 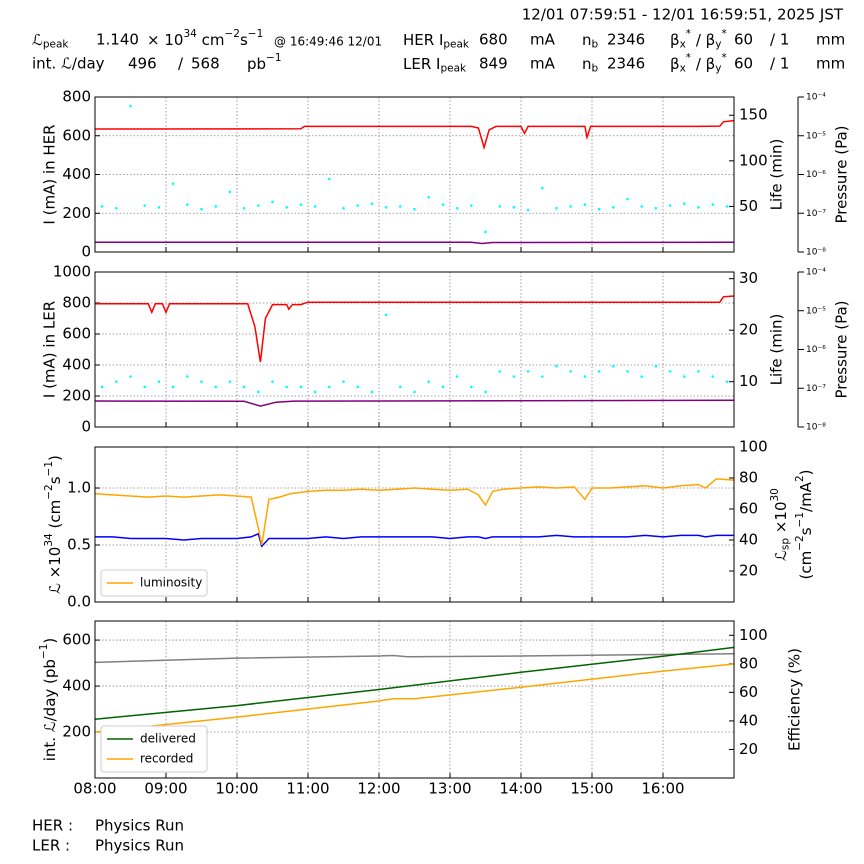 What do you see at coordinates (806, 496) in the screenshot?
I see `text-part: /mA` at bounding box center [806, 496].